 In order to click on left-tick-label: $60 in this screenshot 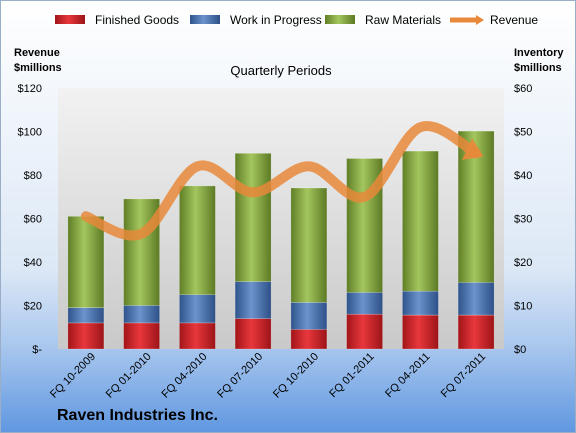, I will do `click(33, 220)`.